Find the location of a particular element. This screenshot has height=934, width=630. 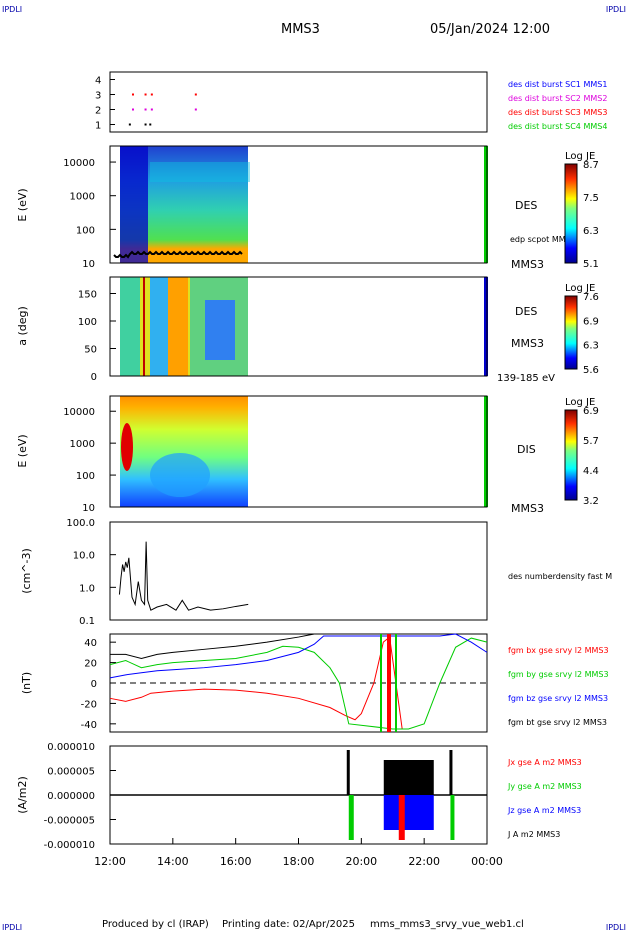

x-tick-label: 20:00 is located at coordinates (361, 861).